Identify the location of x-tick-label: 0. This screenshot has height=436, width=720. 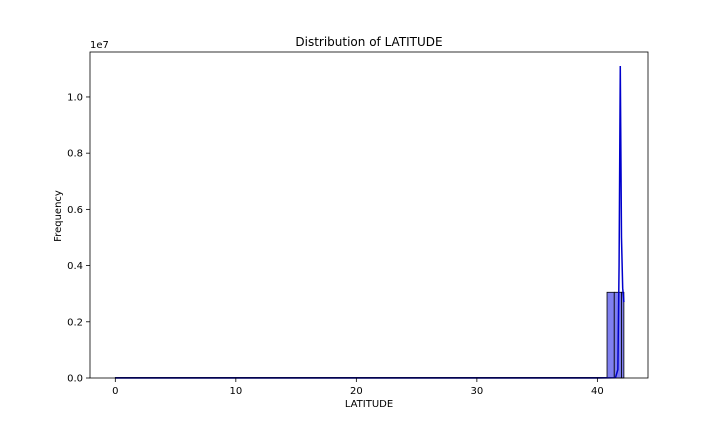
(115, 391).